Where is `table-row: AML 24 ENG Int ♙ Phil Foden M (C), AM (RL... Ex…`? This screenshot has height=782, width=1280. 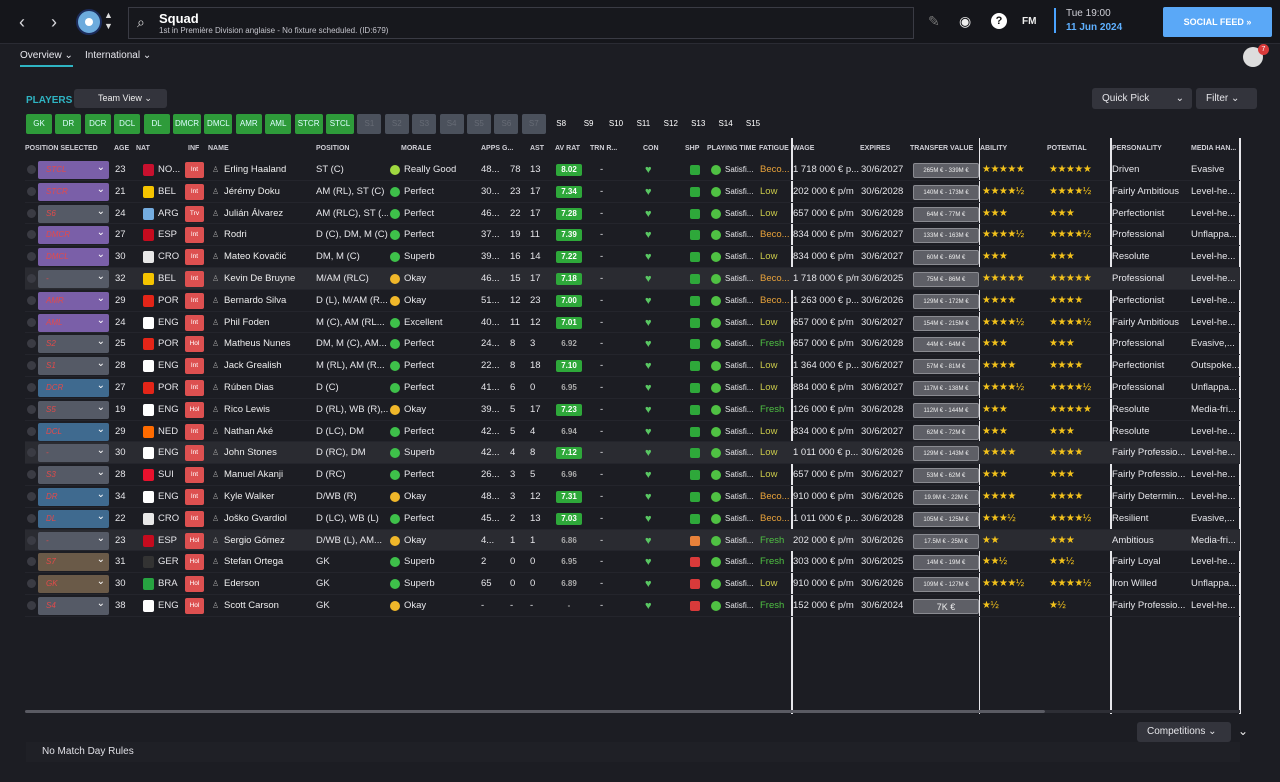 table-row: AML 24 ENG Int ♙ Phil Foden M (C), AM (RL... Ex… is located at coordinates (632, 323).